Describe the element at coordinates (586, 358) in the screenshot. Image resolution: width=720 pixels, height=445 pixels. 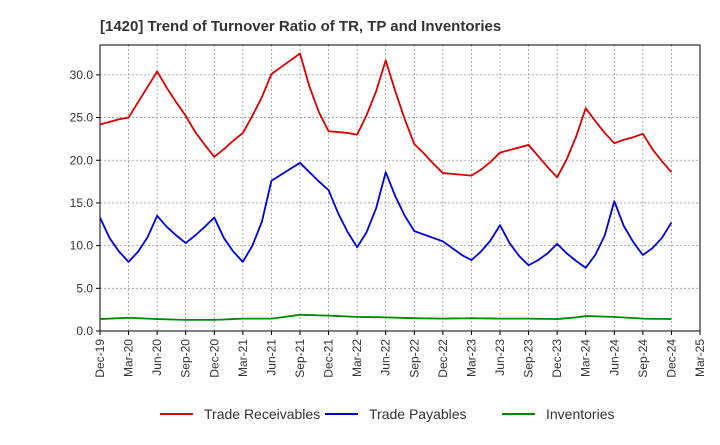
I see `x-tick-label: Mar-24` at that location.